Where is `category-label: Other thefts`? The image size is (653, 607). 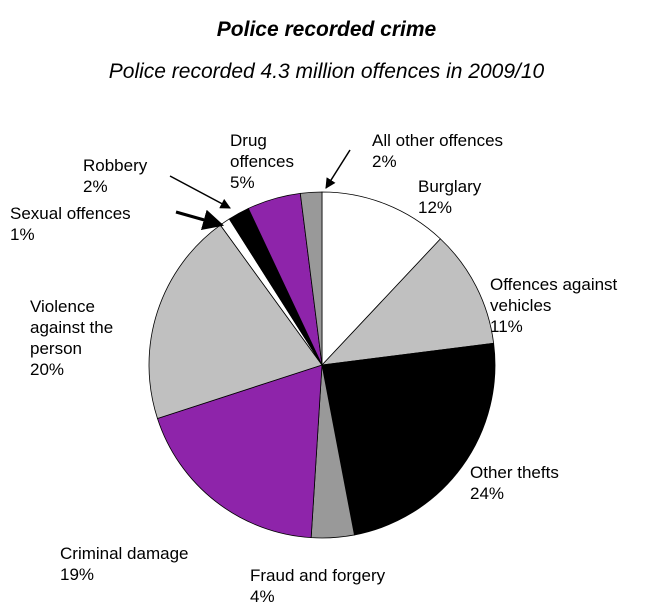
category-label: Other thefts is located at coordinates (514, 472).